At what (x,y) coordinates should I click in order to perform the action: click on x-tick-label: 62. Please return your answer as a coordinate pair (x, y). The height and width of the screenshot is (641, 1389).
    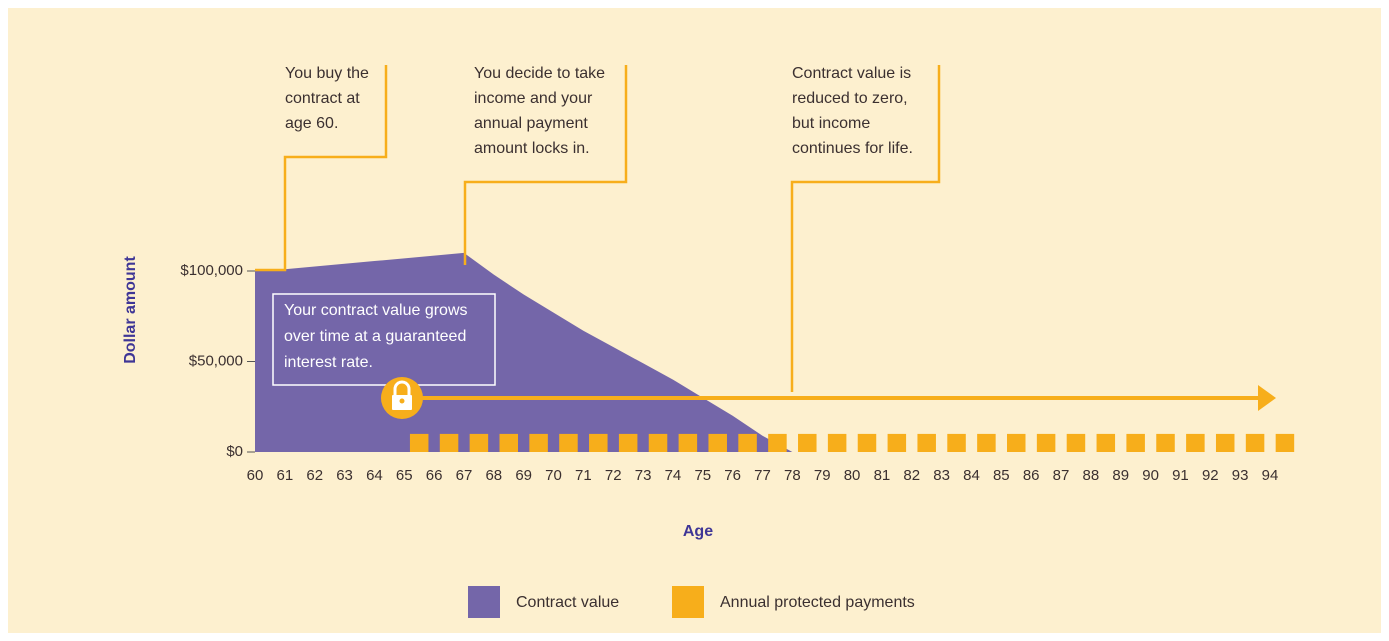
    Looking at the image, I should click on (314, 475).